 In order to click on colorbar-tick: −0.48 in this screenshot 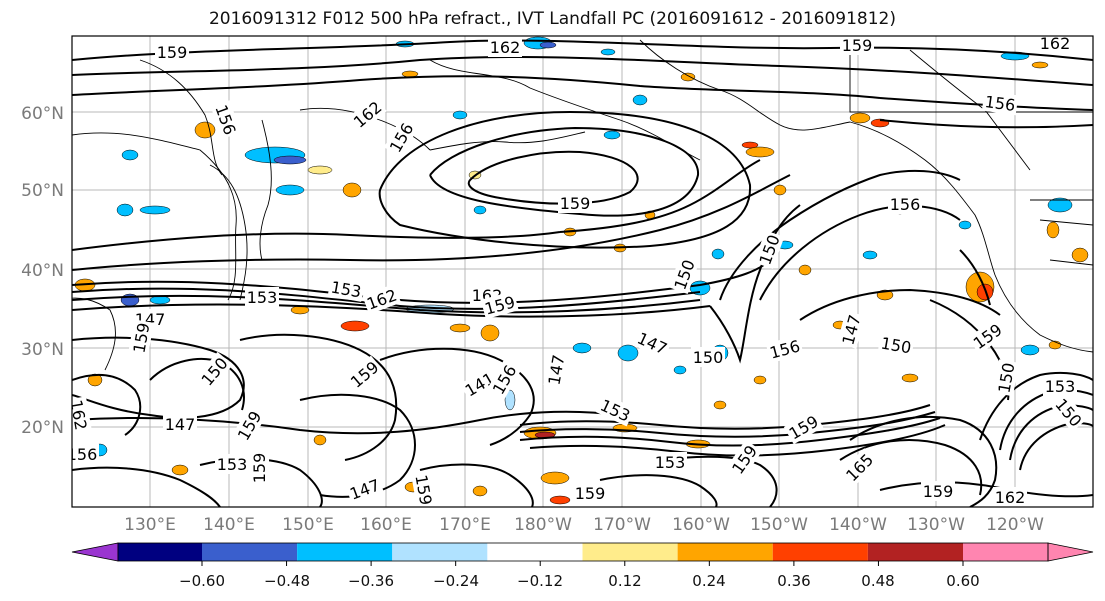, I will do `click(287, 581)`.